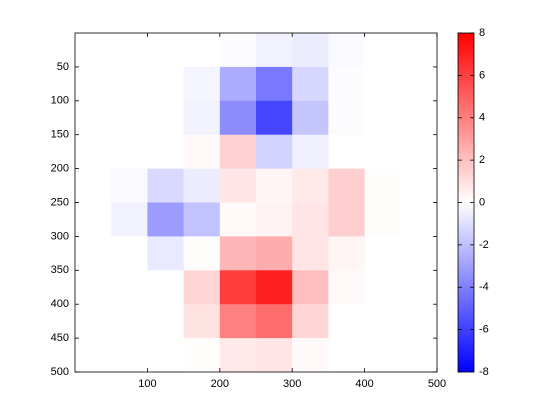 Image resolution: width=560 pixels, height=420 pixels. I want to click on y-tick-label: 200, so click(60, 169).